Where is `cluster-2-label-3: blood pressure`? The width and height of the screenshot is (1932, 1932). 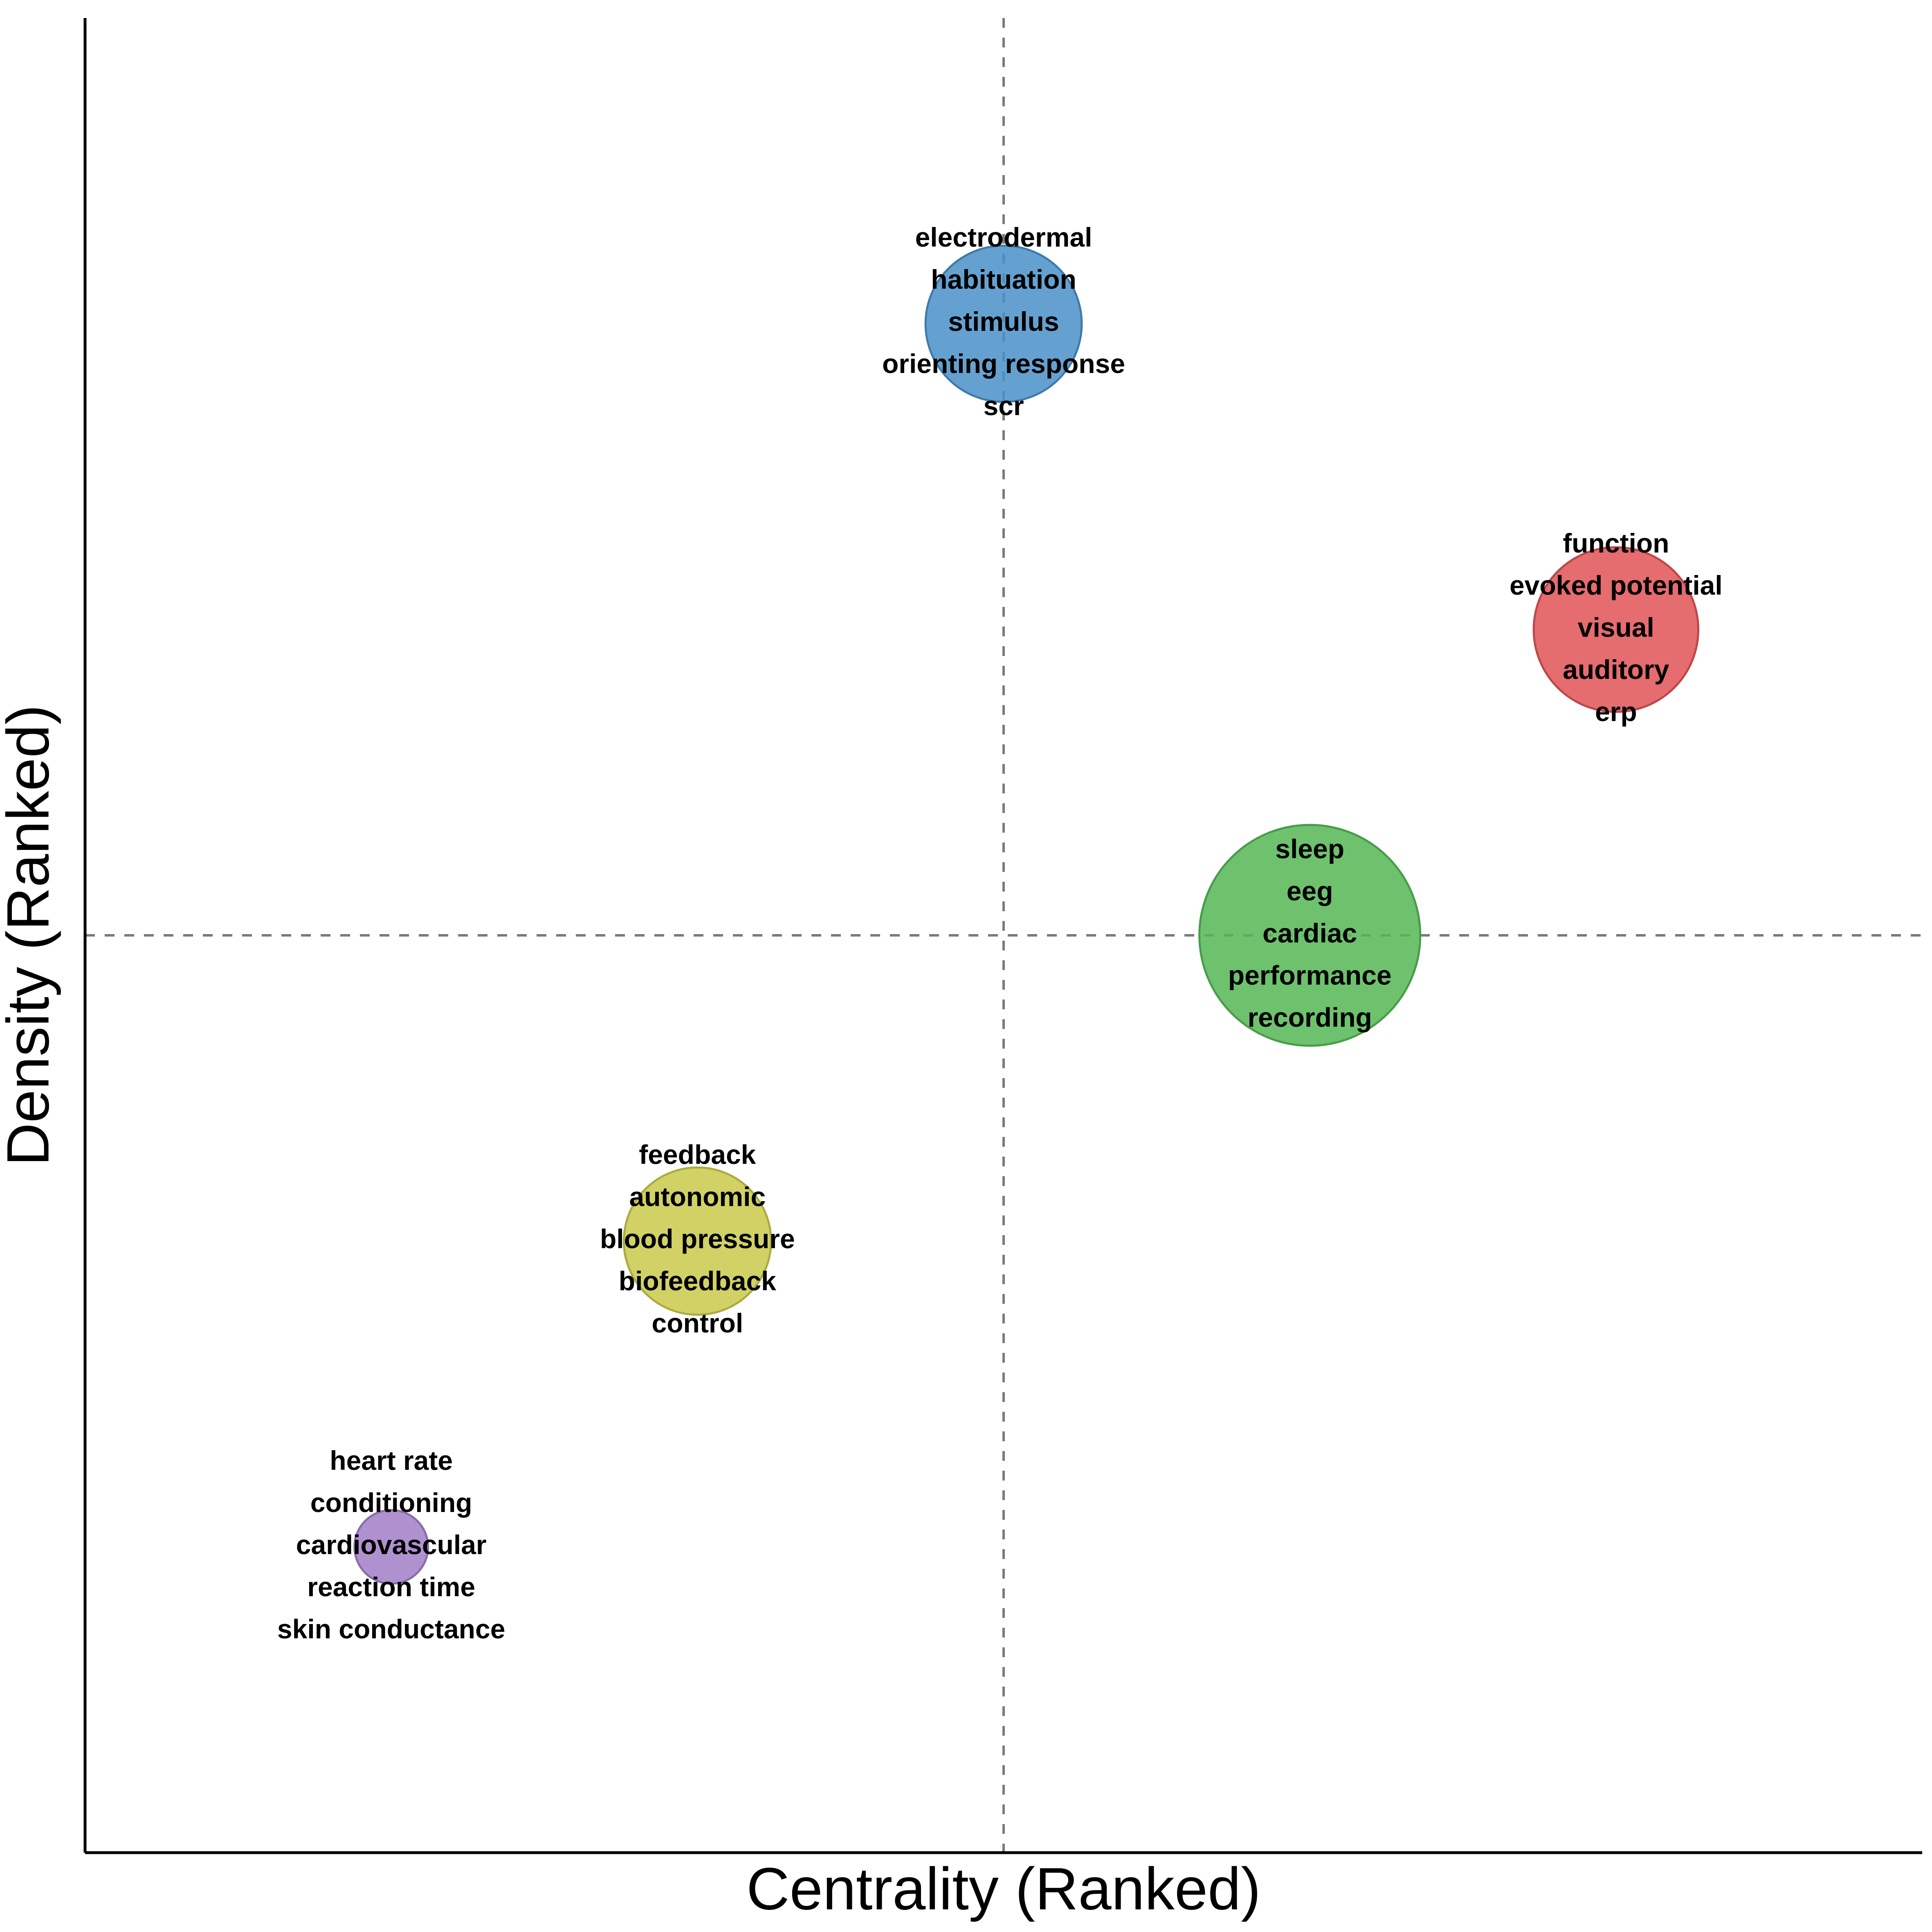
cluster-2-label-3: blood pressure is located at coordinates (698, 1239).